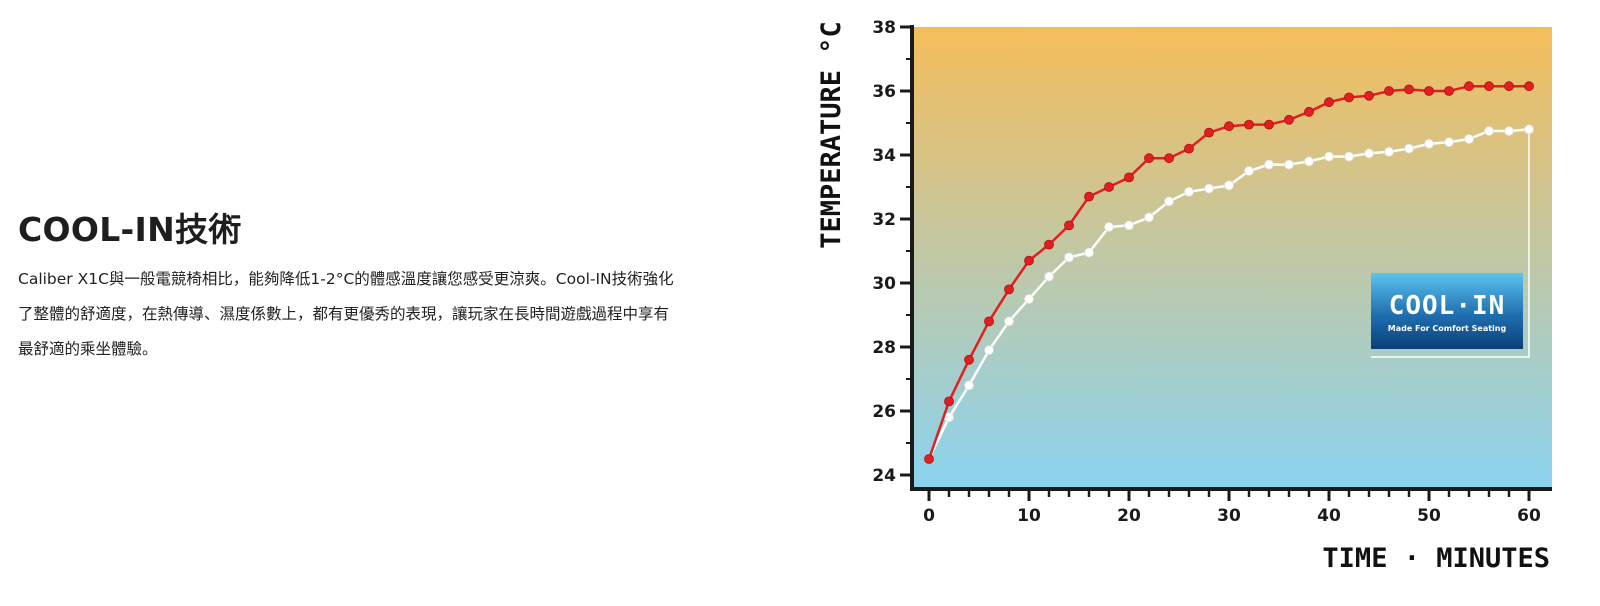  What do you see at coordinates (1447, 306) in the screenshot?
I see `logo-title: COOL·IN` at bounding box center [1447, 306].